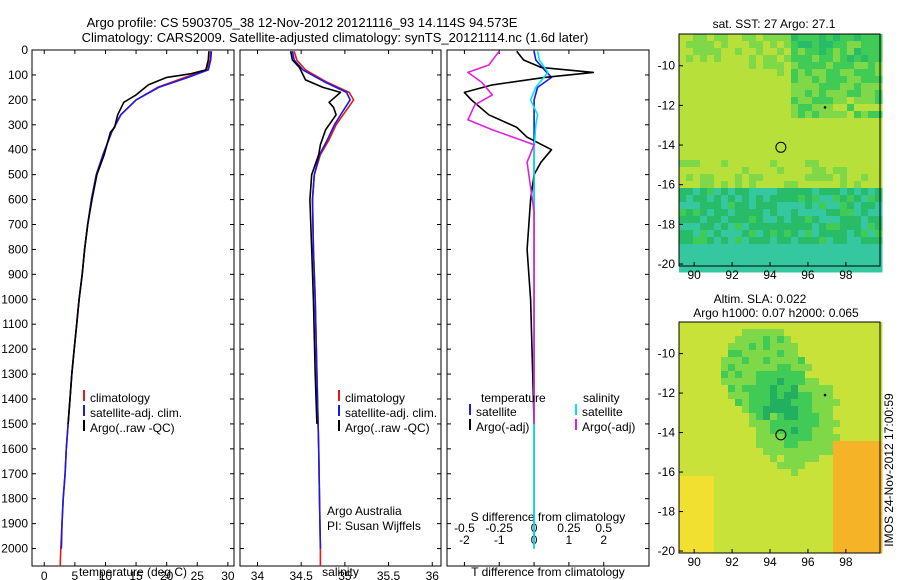 This screenshot has width=900, height=580. What do you see at coordinates (770, 275) in the screenshot?
I see `sst-lon-label: 94` at bounding box center [770, 275].